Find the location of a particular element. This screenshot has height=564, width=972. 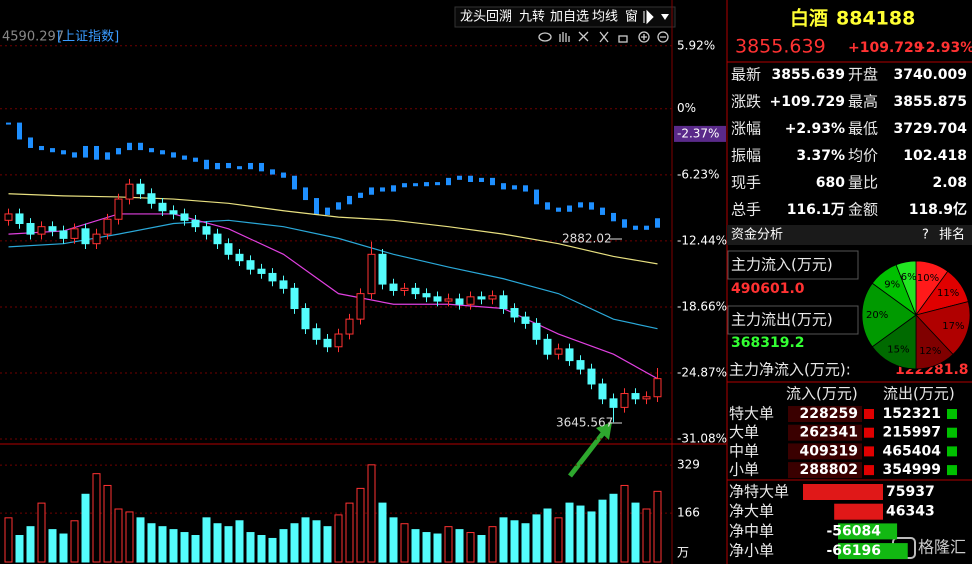

icon-collapse is located at coordinates (648, 17).